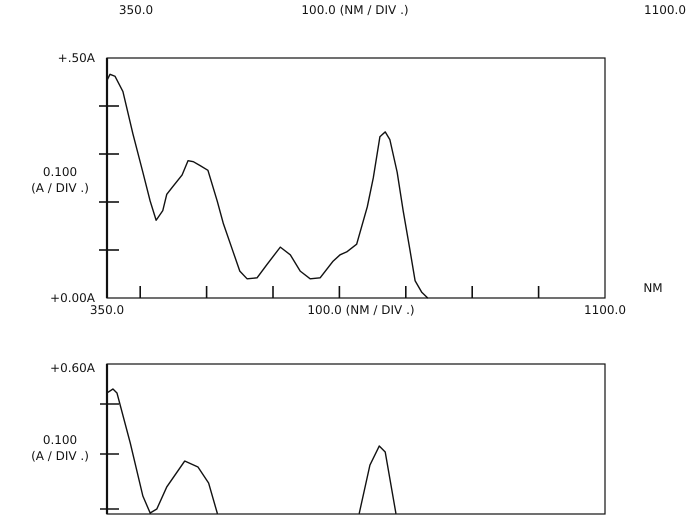 This screenshot has width=690, height=518. Describe the element at coordinates (73, 298) in the screenshot. I see `y-tick-label: +0.00A` at that location.